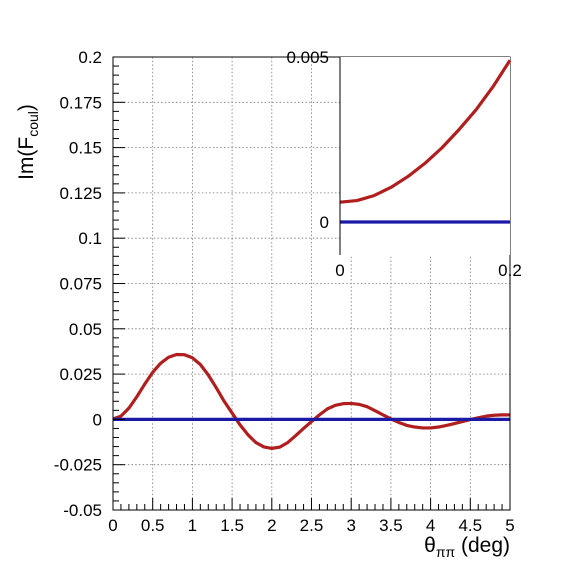 The width and height of the screenshot is (567, 567). I want to click on x-tick-label: 3.5, so click(391, 525).